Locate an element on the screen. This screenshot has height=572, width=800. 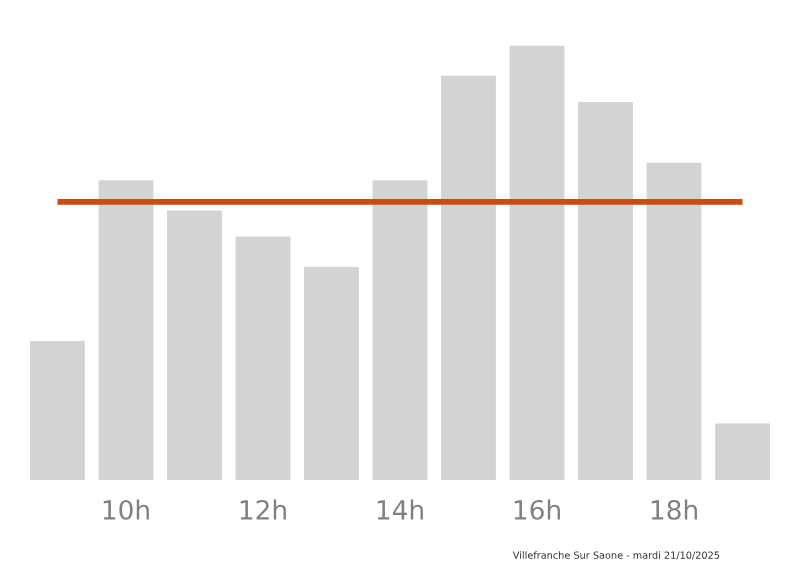
x-tick-label: 16h is located at coordinates (537, 509).